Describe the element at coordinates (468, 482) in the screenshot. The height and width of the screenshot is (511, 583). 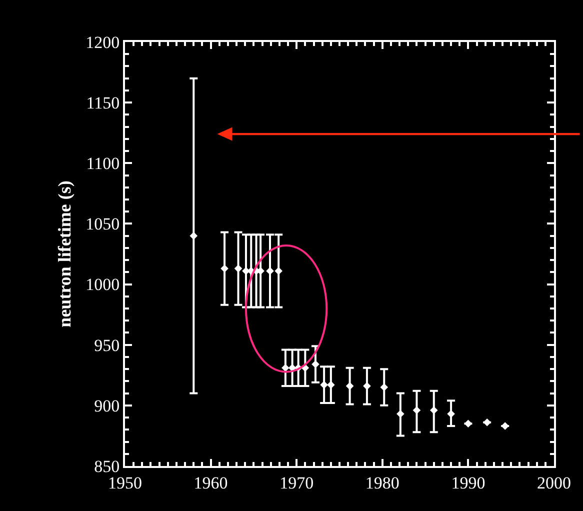
I see `x-tick-label: 1990` at that location.